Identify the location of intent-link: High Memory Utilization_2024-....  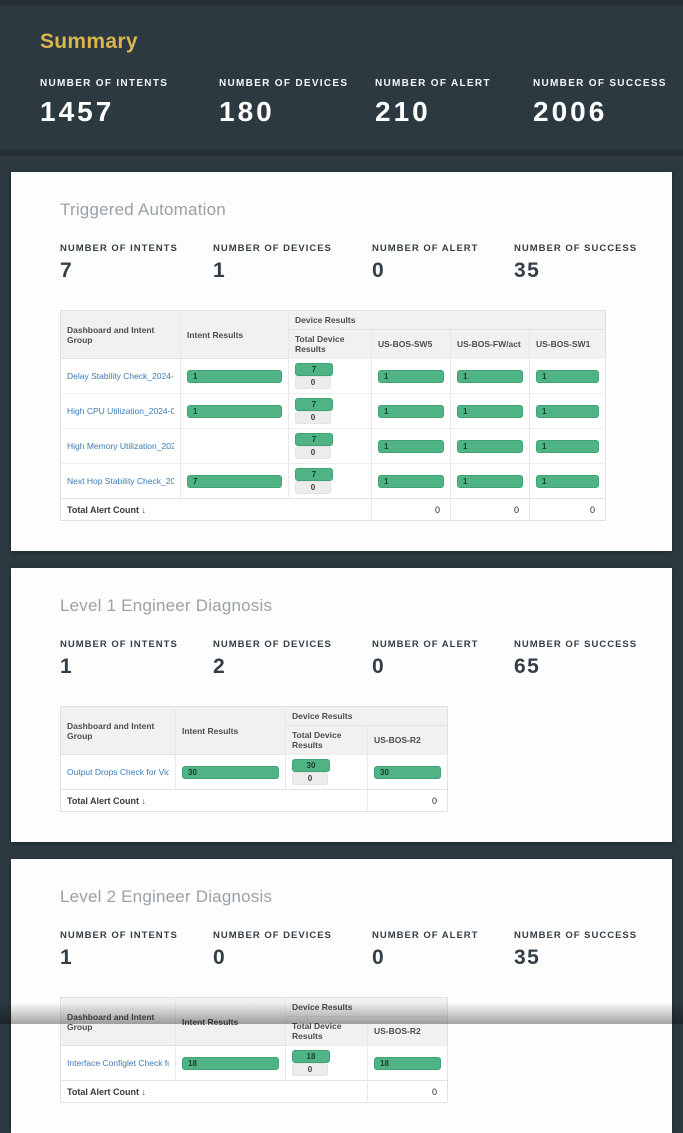
(120, 446).